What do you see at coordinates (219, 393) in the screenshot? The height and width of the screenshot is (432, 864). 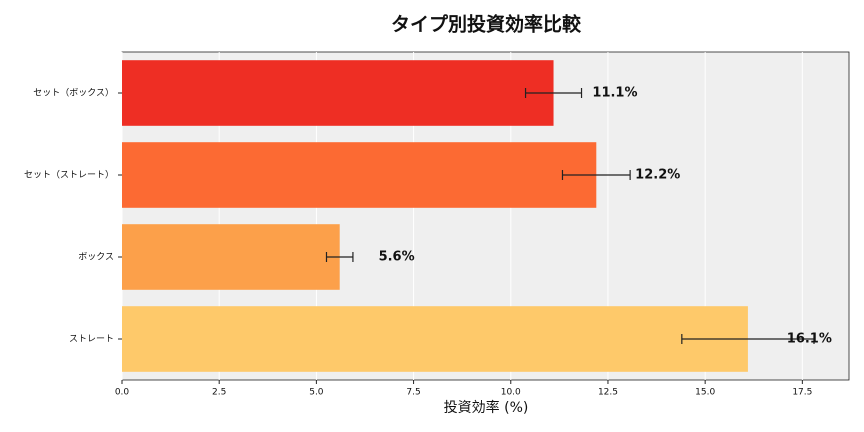 I see `x-tick-label: 2.5` at bounding box center [219, 393].